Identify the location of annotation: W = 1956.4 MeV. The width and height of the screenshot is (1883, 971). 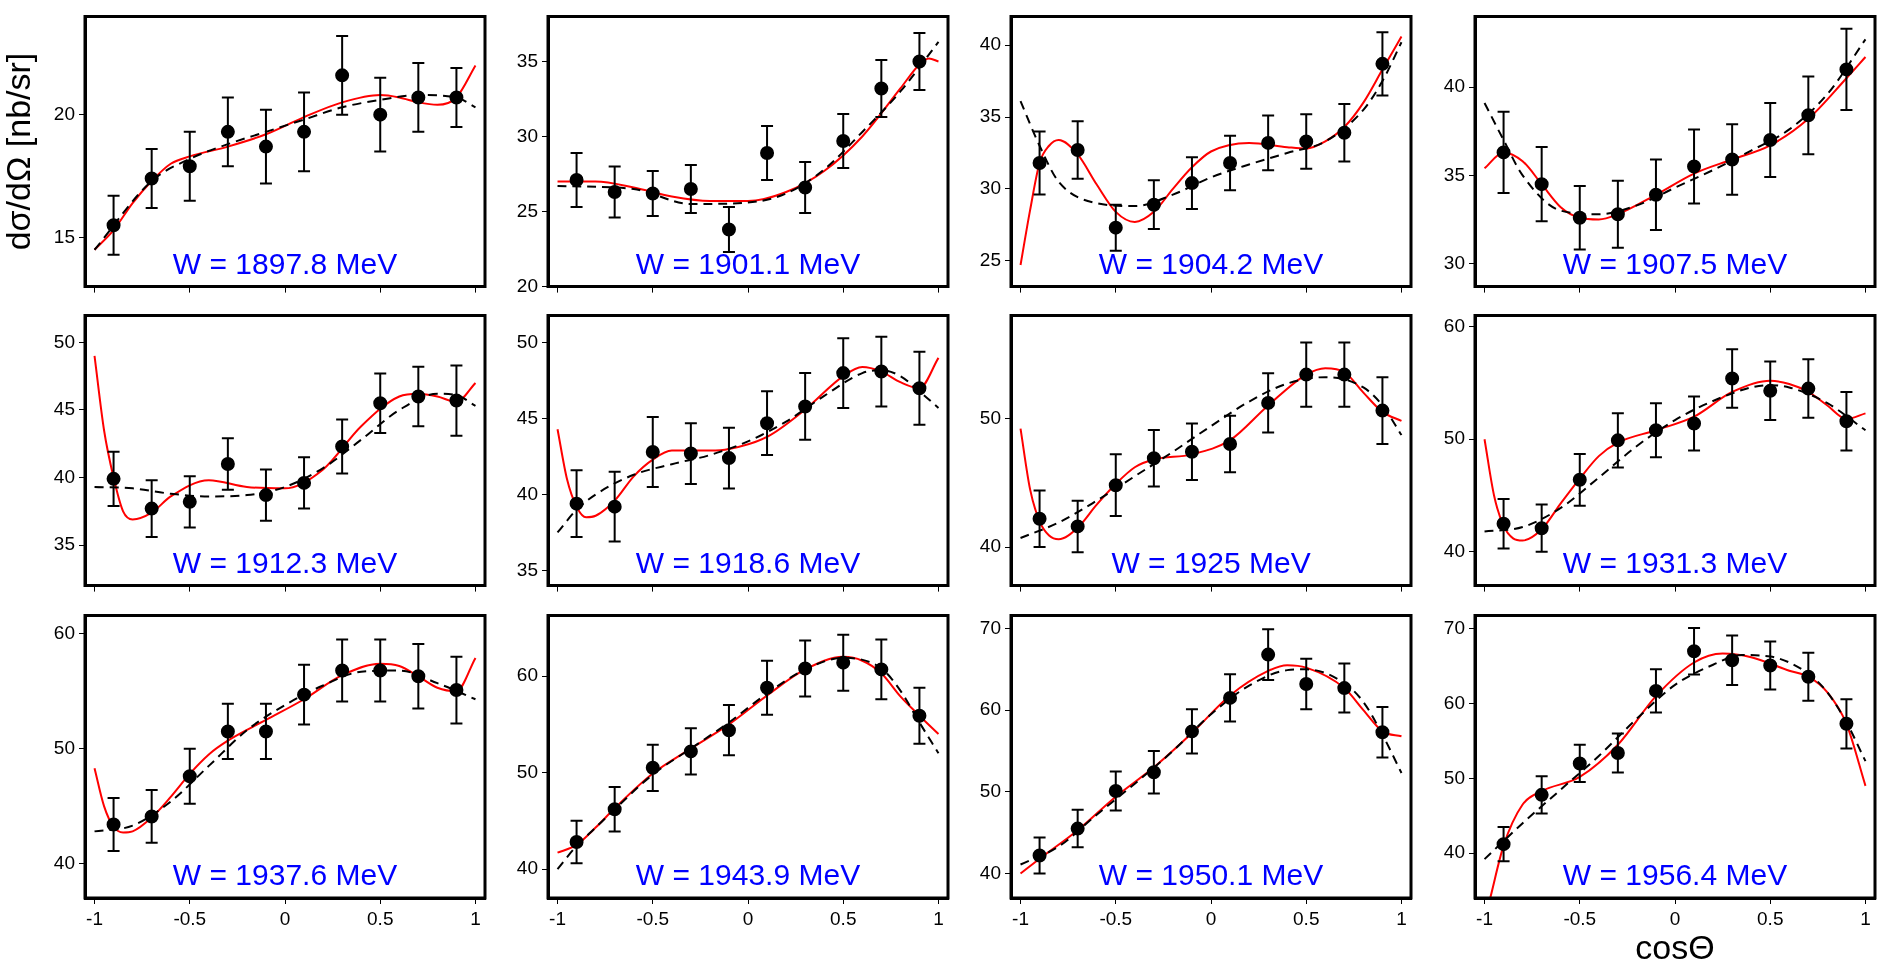
(1675, 875).